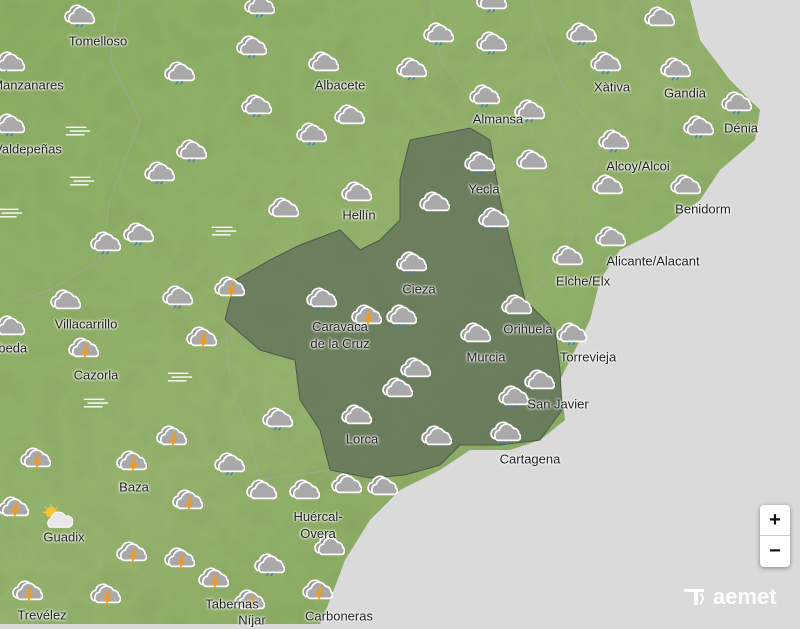 This screenshot has height=629, width=800. What do you see at coordinates (486, 357) in the screenshot?
I see `place-label: Murcia` at bounding box center [486, 357].